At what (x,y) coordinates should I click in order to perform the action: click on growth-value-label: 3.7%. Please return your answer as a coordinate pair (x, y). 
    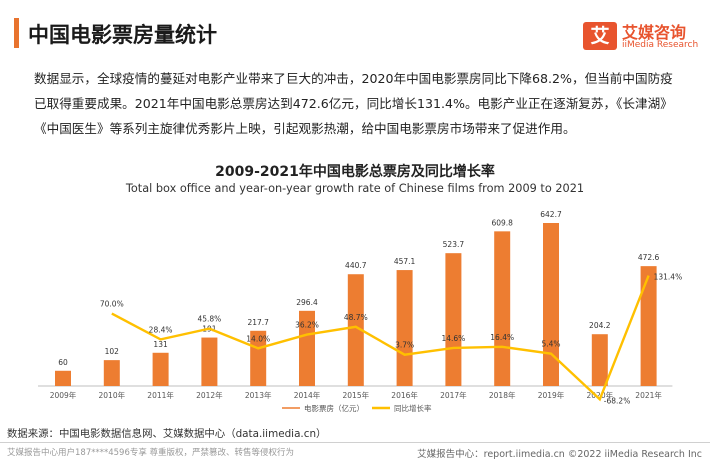
    Looking at the image, I should click on (404, 345).